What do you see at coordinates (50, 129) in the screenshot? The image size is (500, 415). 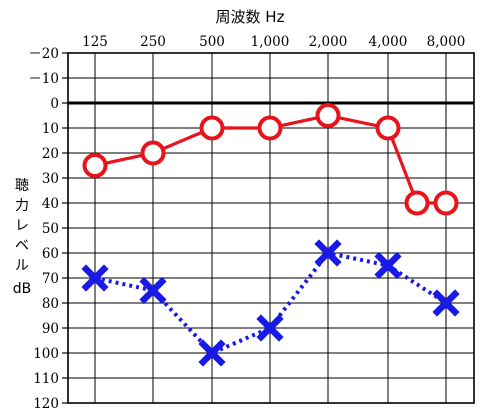 I see `y-tick-label: 10` at bounding box center [50, 129].